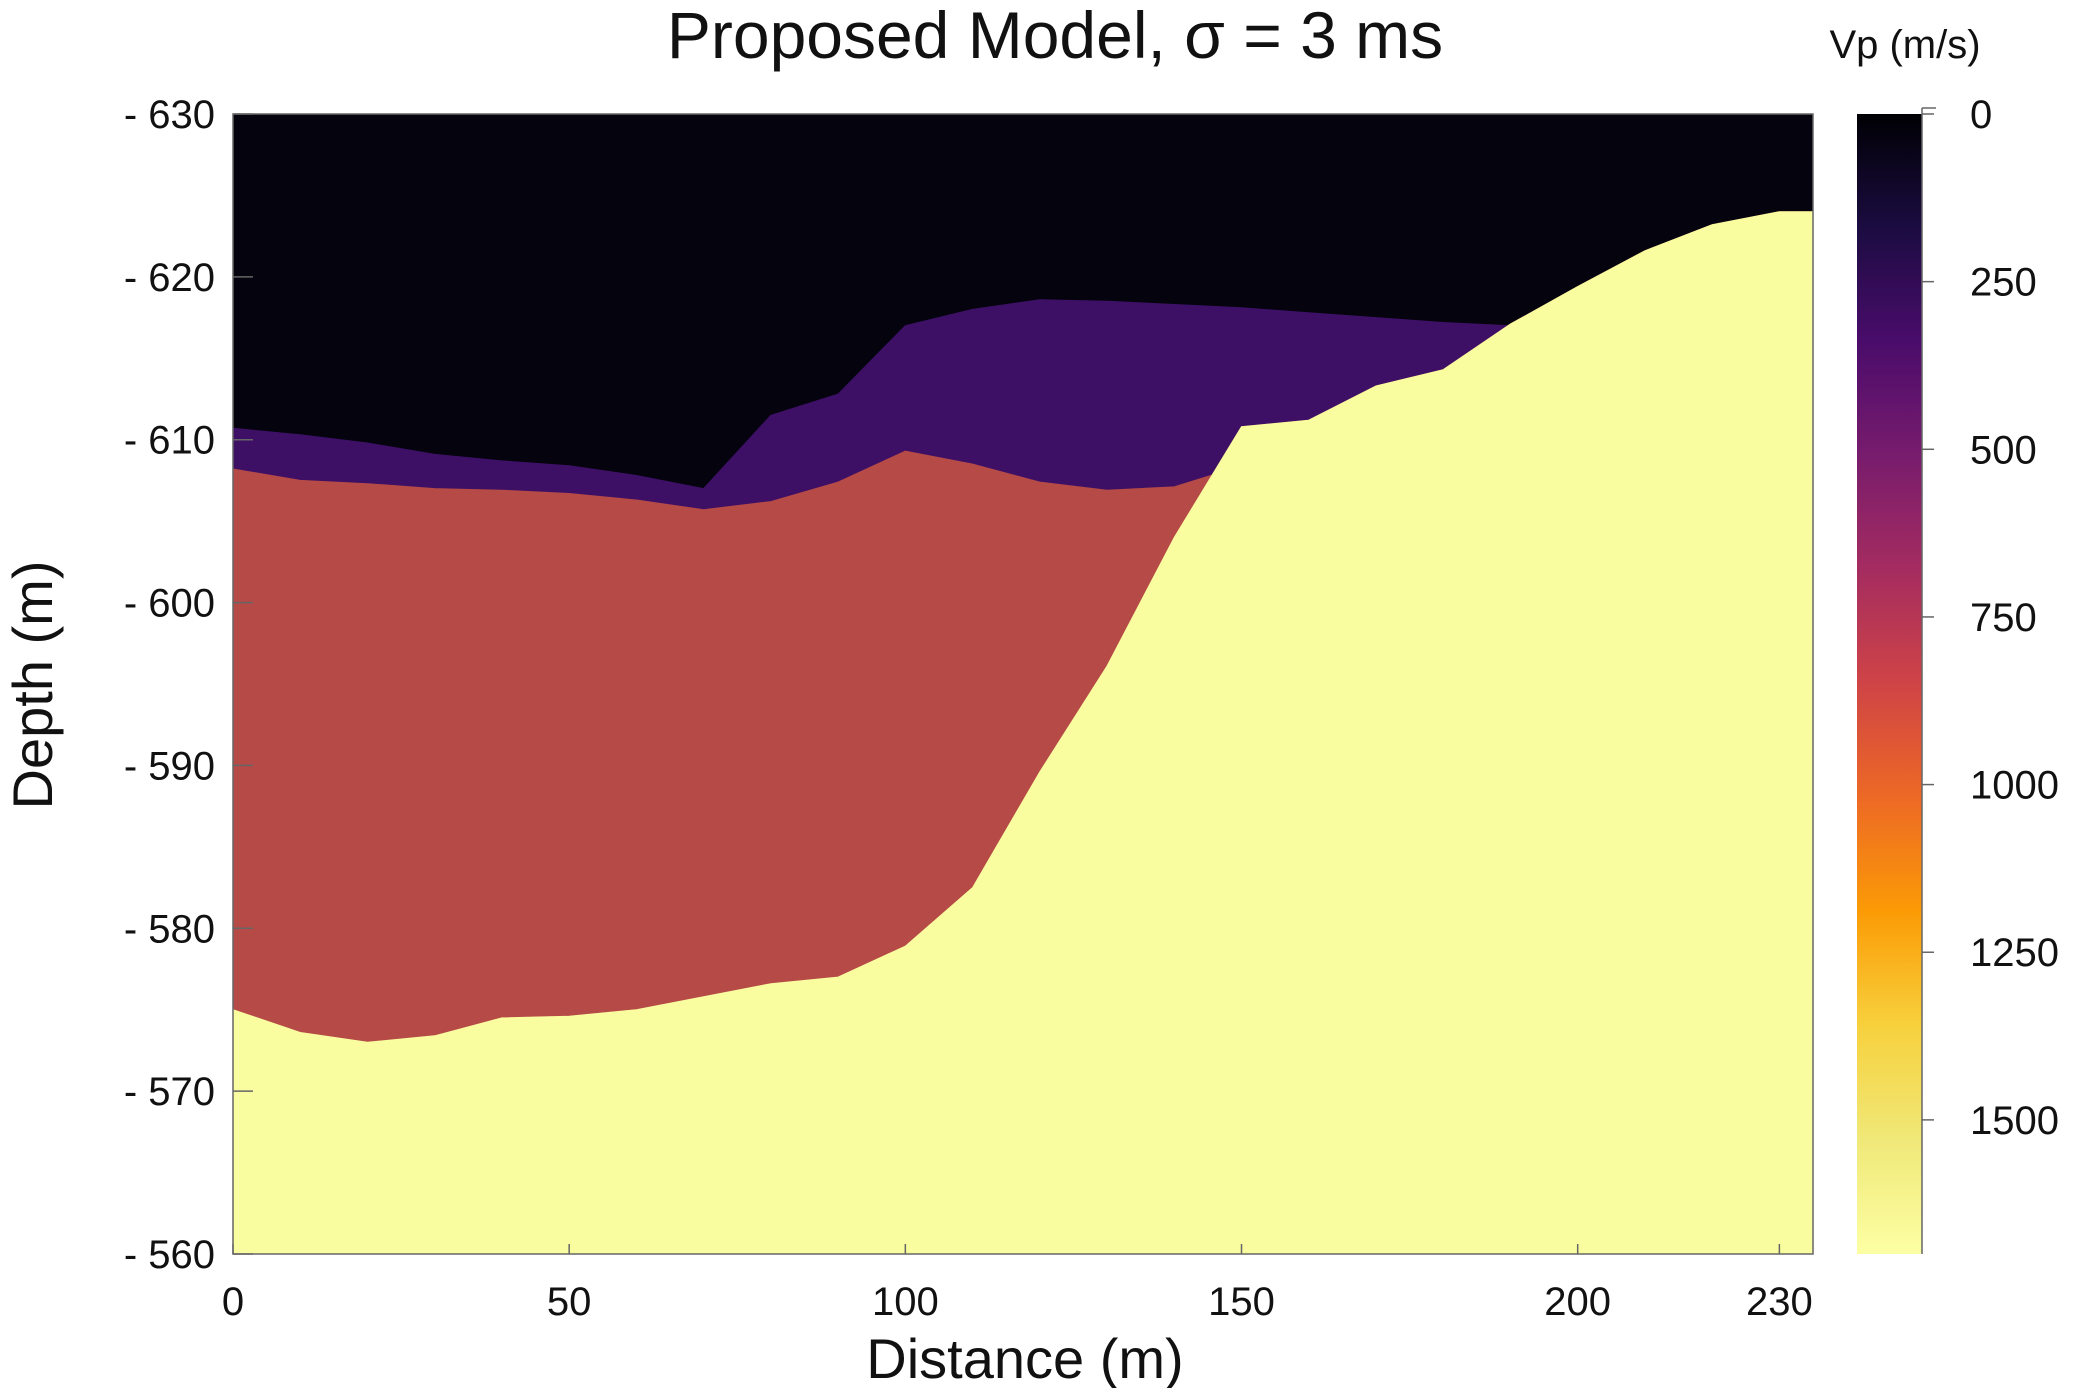 The width and height of the screenshot is (2083, 1393). Describe the element at coordinates (2014, 786) in the screenshot. I see `colorbar-tick-label: 1000` at that location.